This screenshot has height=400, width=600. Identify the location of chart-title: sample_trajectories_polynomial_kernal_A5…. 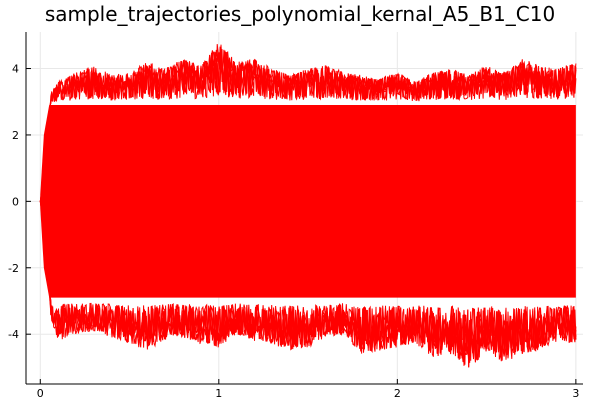
(300, 14).